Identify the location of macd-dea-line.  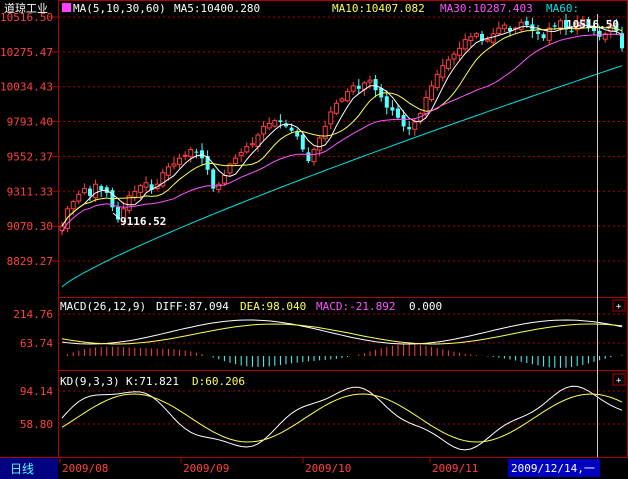
(342, 334).